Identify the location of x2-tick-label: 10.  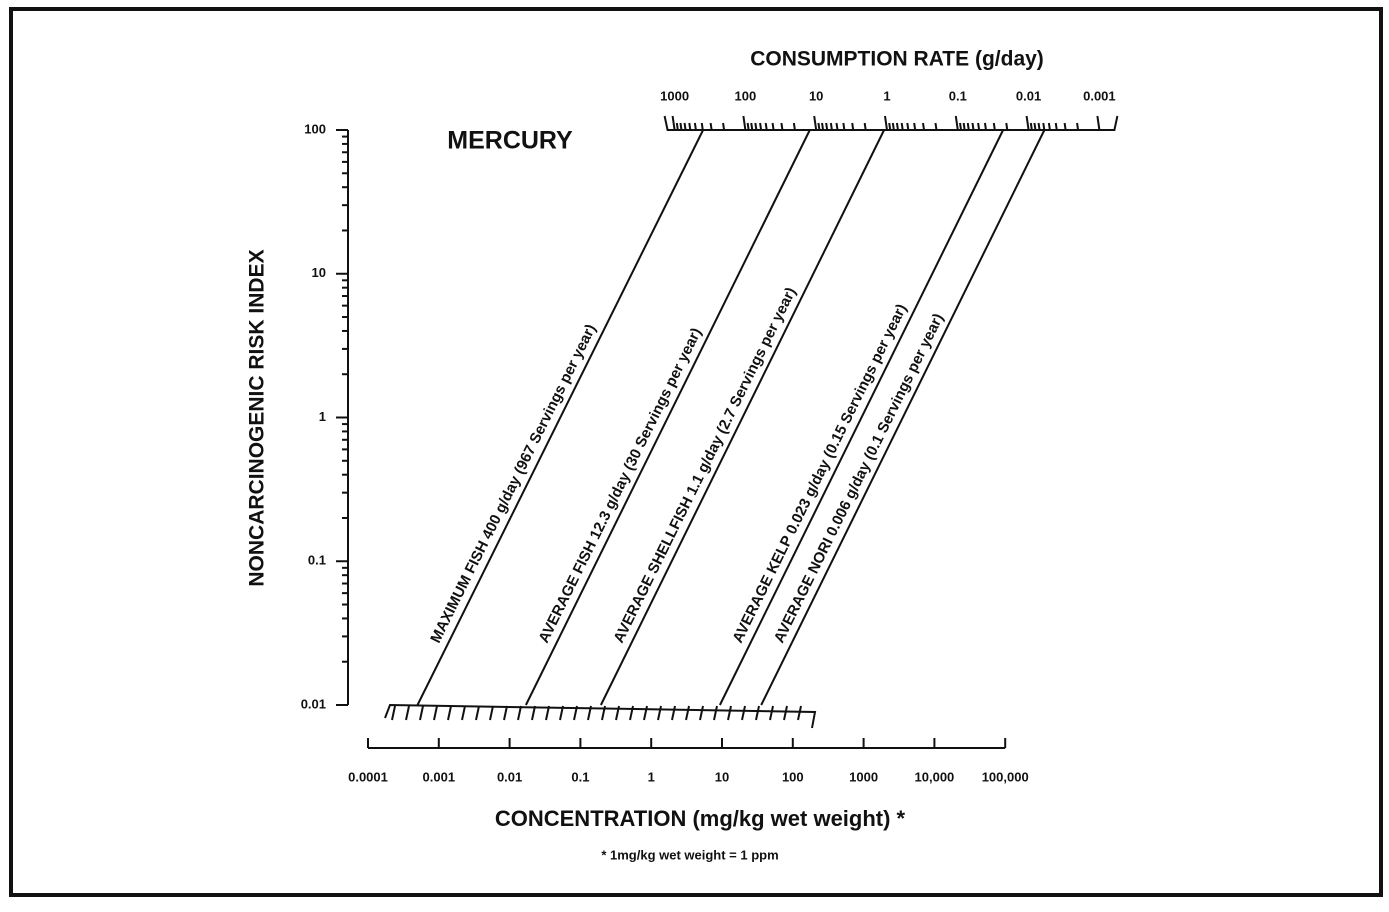
(816, 95).